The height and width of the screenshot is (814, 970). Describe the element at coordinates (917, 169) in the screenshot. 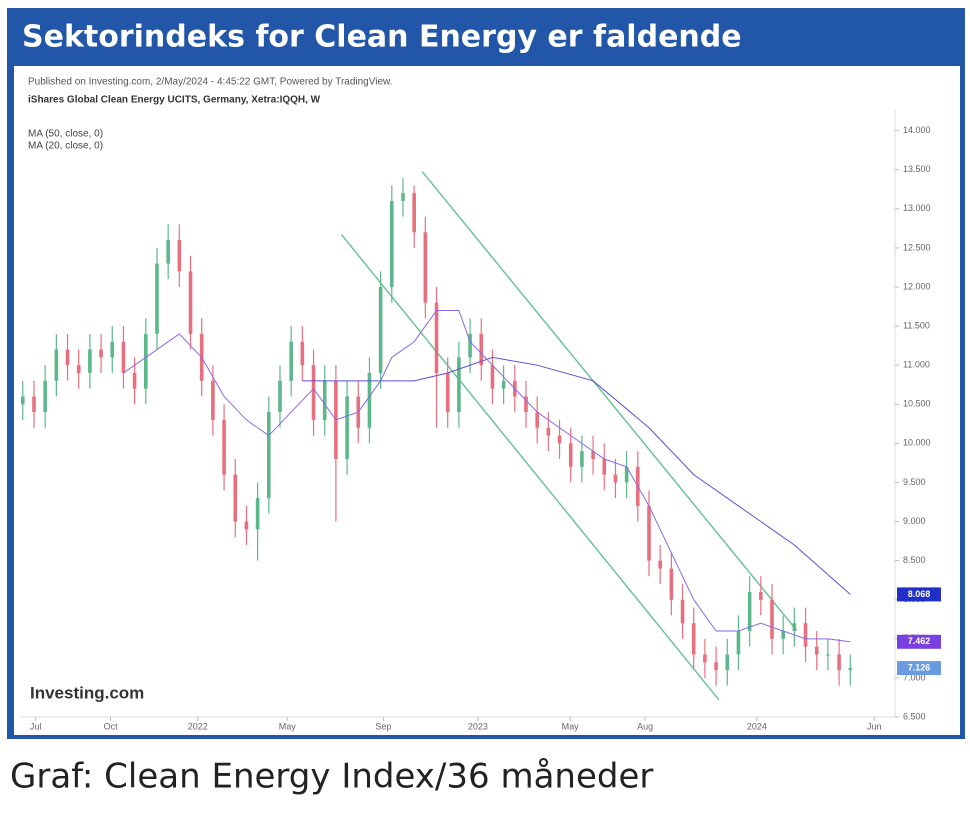

I see `y-tick-label: 13.500` at that location.